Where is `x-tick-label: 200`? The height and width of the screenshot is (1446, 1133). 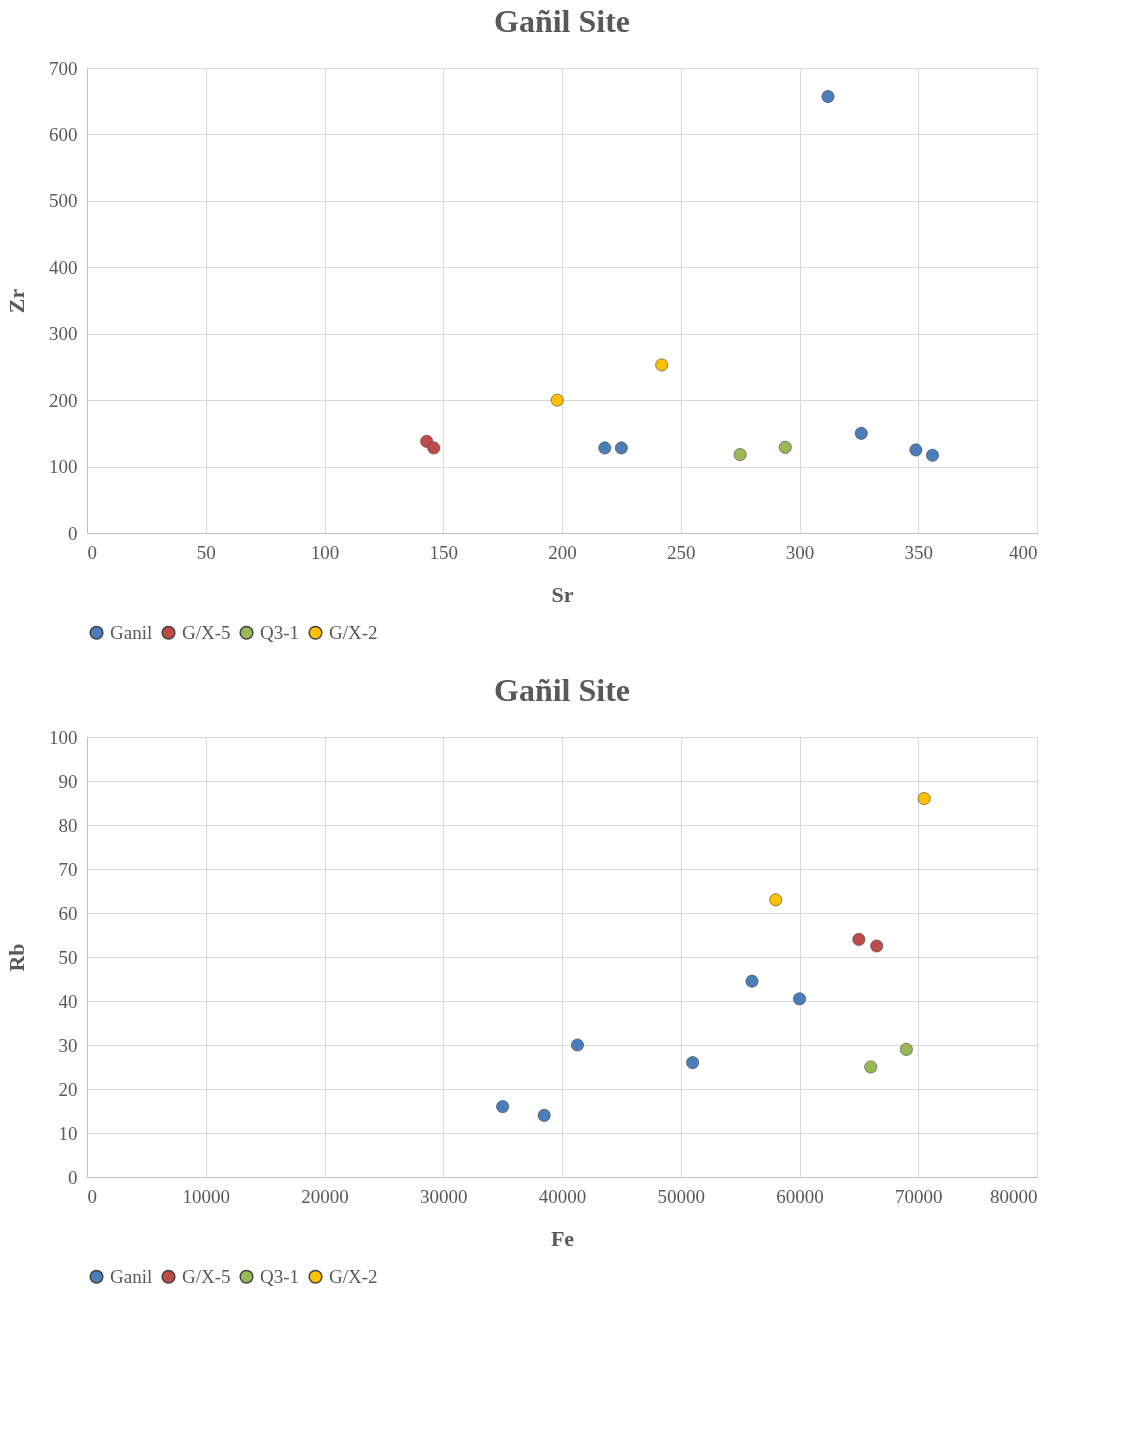 x-tick-label: 200 is located at coordinates (562, 552).